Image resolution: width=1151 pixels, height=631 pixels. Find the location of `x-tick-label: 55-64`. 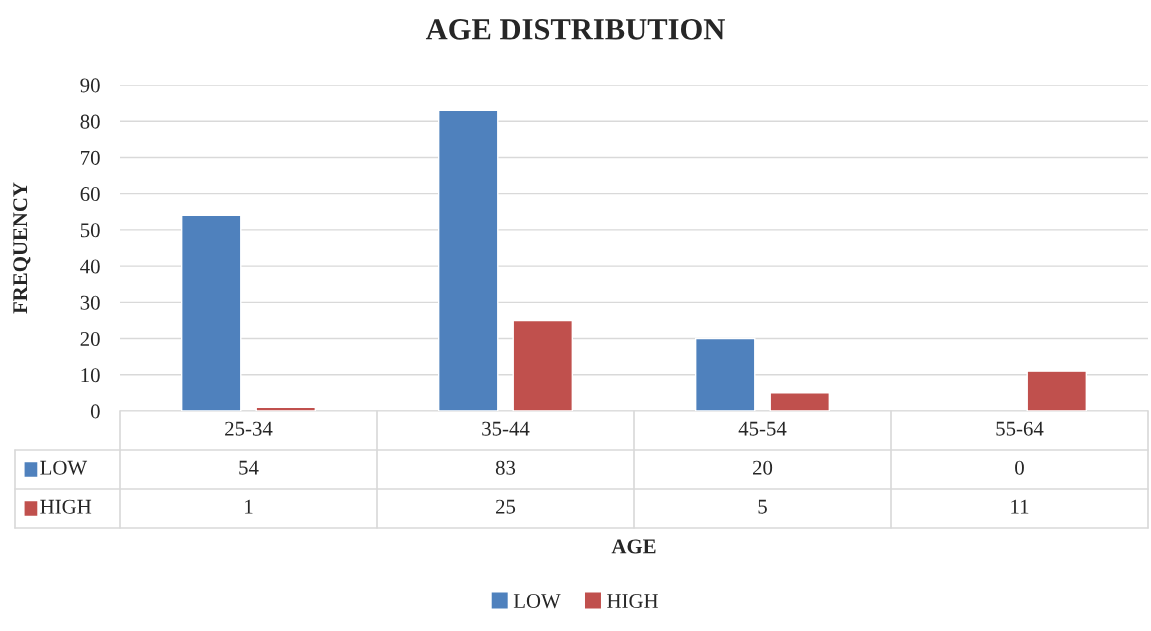

x-tick-label: 55-64 is located at coordinates (1020, 428).